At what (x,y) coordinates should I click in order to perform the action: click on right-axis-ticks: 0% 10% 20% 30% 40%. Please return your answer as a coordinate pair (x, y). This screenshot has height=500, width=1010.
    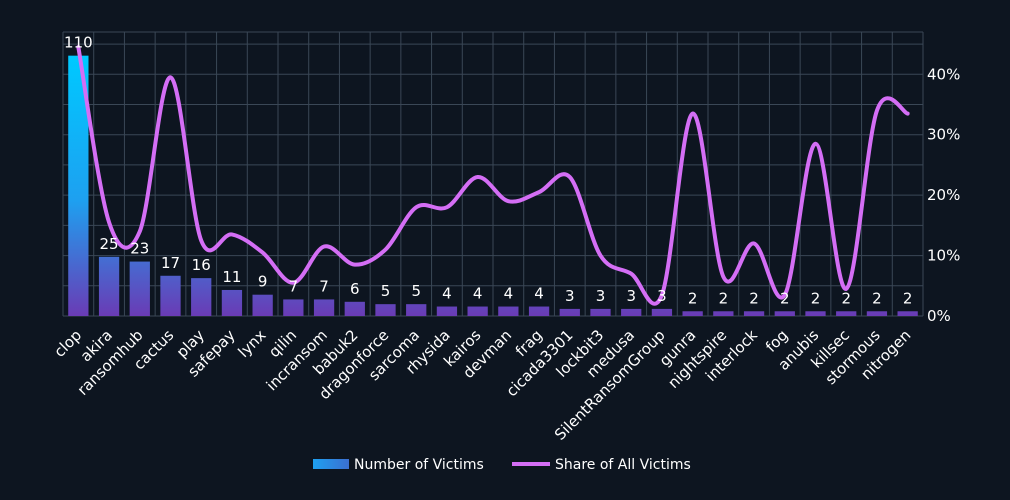
    Looking at the image, I should click on (943, 195).